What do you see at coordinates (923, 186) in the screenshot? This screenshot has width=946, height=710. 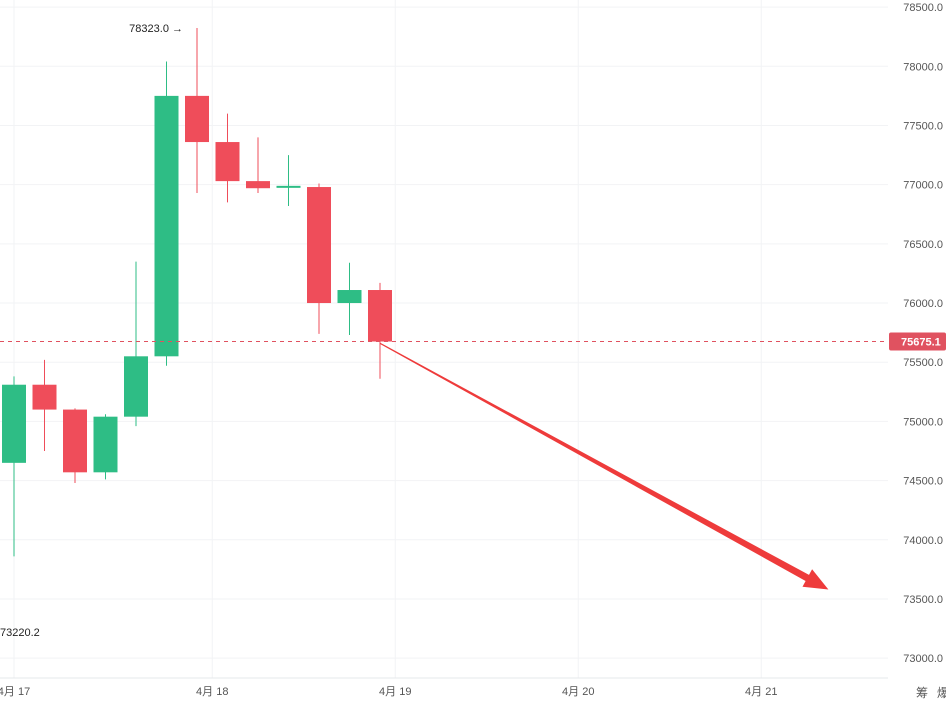 I see `y-tick-label: 77000.0` at bounding box center [923, 186].